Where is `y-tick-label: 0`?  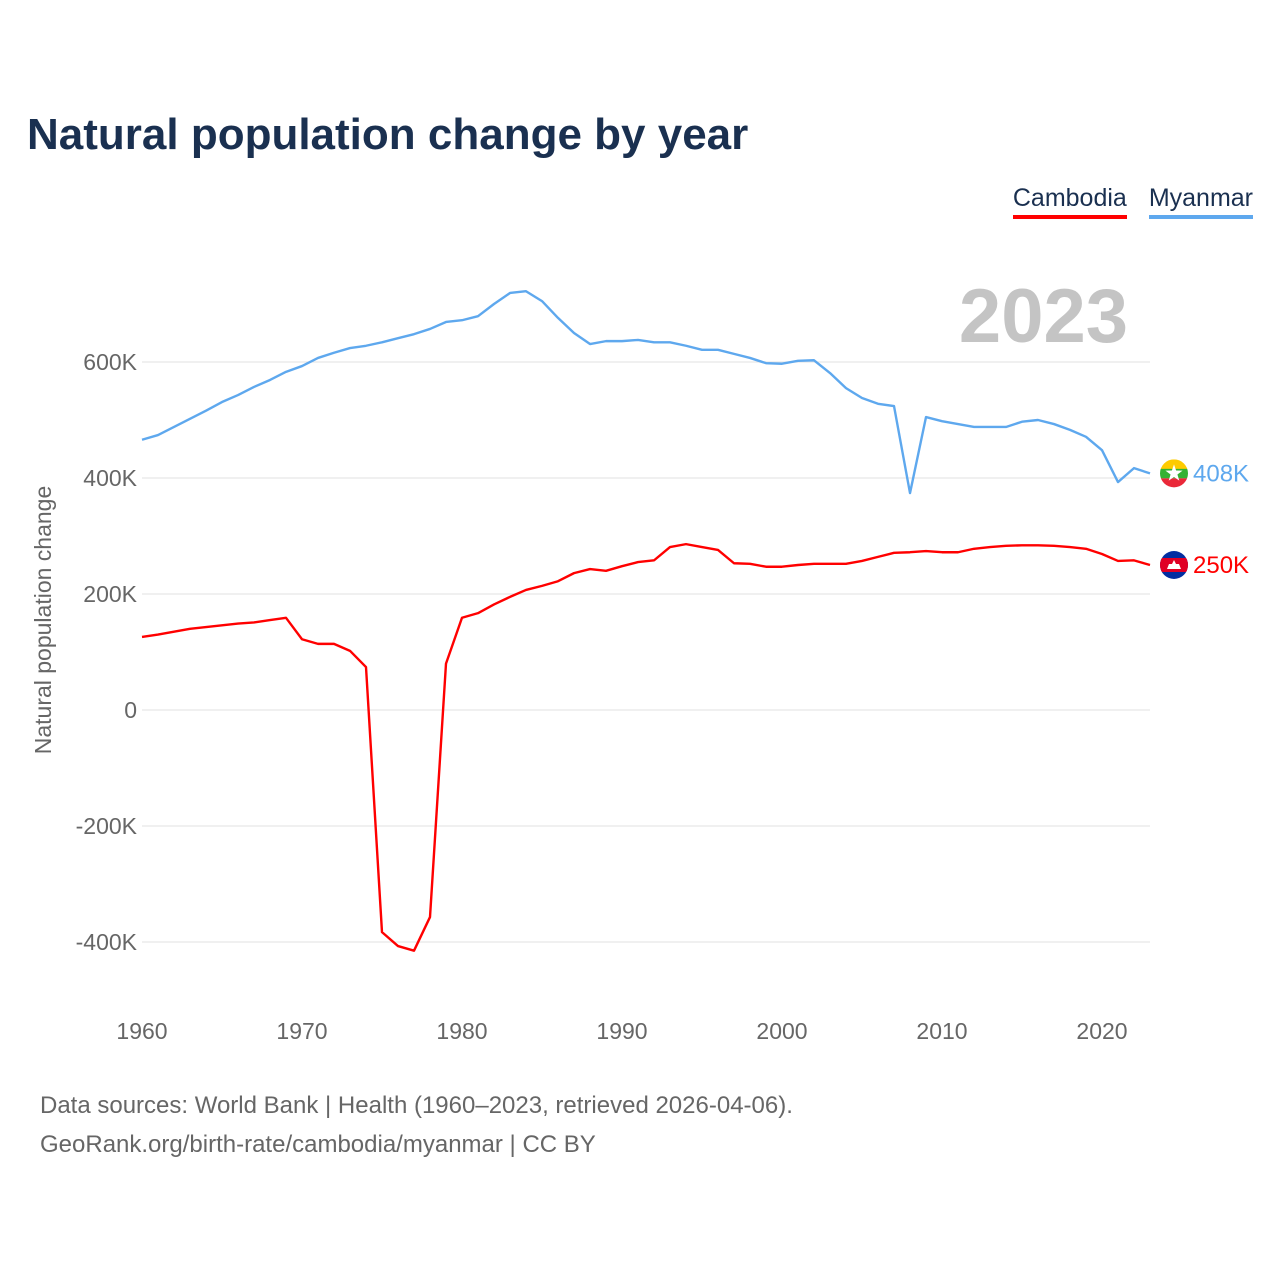
y-tick-label: 0 is located at coordinates (130, 710).